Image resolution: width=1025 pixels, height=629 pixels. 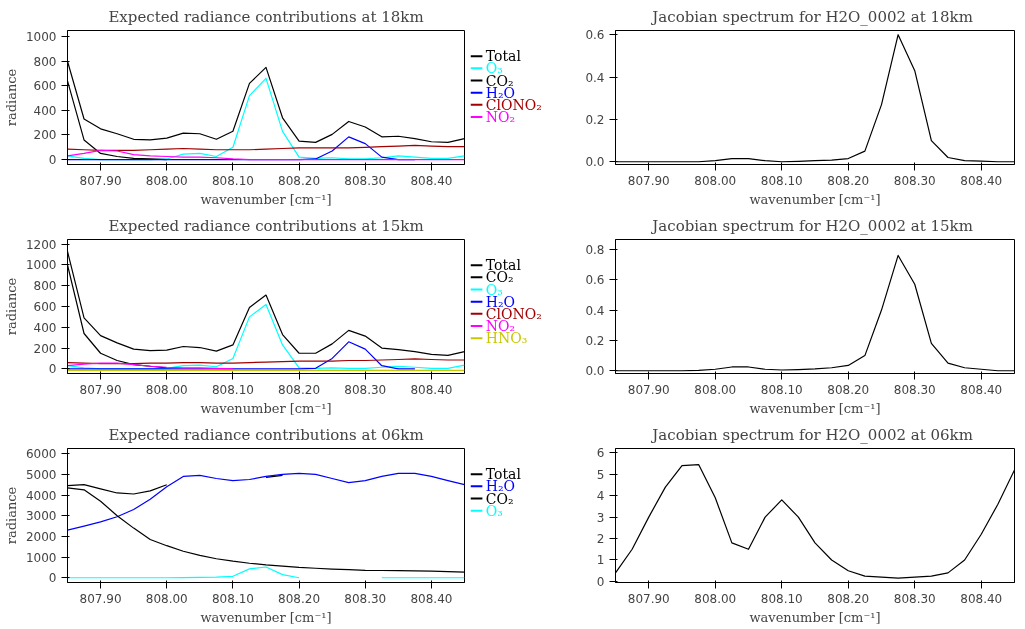 What do you see at coordinates (41, 454) in the screenshot?
I see `y-tick-label: 6000` at bounding box center [41, 454].